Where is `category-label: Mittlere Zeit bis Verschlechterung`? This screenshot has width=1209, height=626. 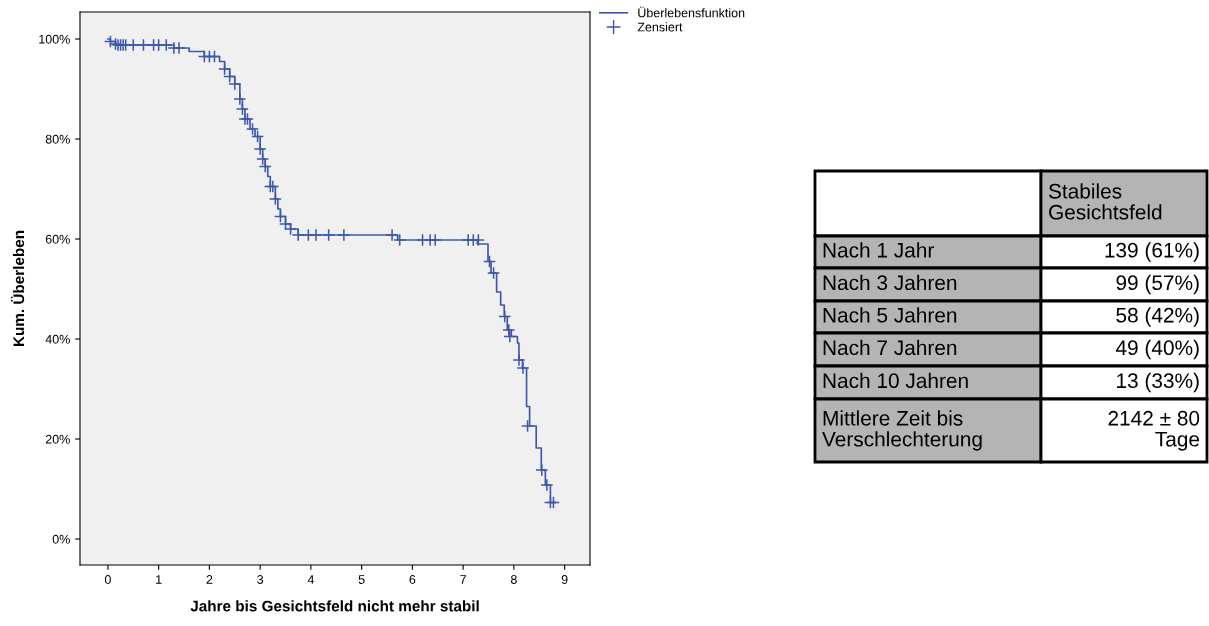 category-label: Mittlere Zeit bis Verschlechterung is located at coordinates (902, 430).